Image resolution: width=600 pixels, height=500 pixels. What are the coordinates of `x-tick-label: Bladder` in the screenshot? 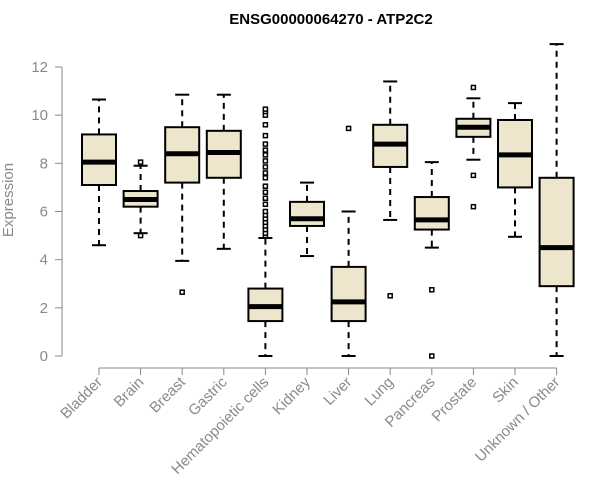 It's located at (81, 398).